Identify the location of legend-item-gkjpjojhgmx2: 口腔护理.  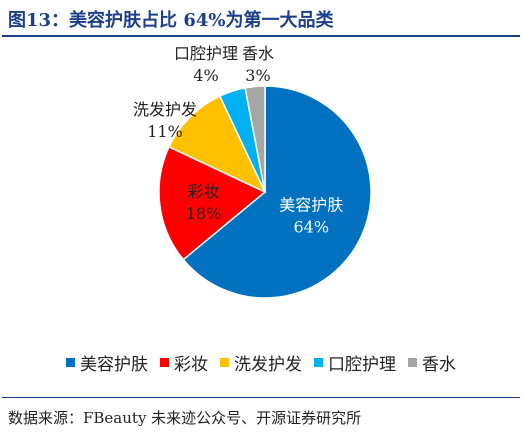
(355, 362).